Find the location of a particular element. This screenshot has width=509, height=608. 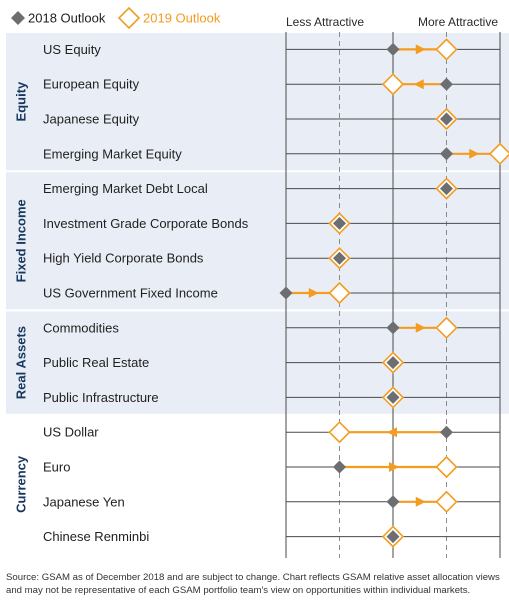

row-label-japanese-equity: Japanese Equity is located at coordinates (91, 119).